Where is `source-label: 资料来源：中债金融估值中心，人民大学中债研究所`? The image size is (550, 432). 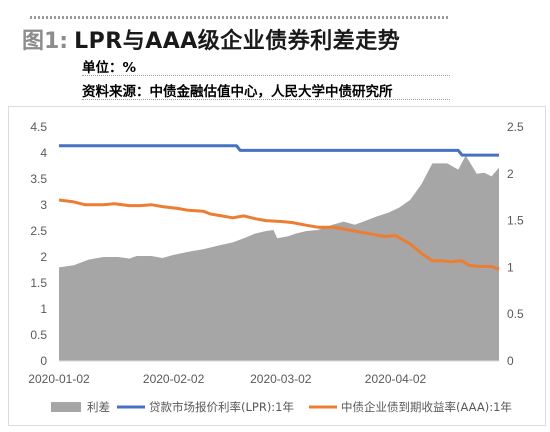 source-label: 资料来源：中债金融估值中心，人民大学中债研究所 is located at coordinates (237, 92).